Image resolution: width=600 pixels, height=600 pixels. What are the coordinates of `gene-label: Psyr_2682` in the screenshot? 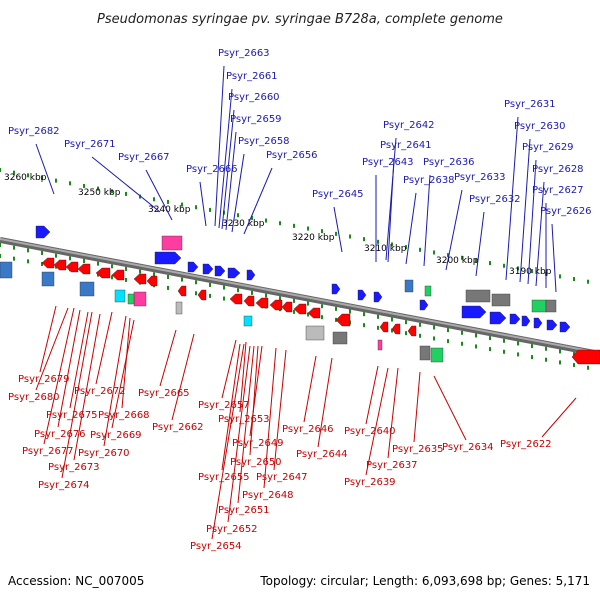 It's located at (34, 131).